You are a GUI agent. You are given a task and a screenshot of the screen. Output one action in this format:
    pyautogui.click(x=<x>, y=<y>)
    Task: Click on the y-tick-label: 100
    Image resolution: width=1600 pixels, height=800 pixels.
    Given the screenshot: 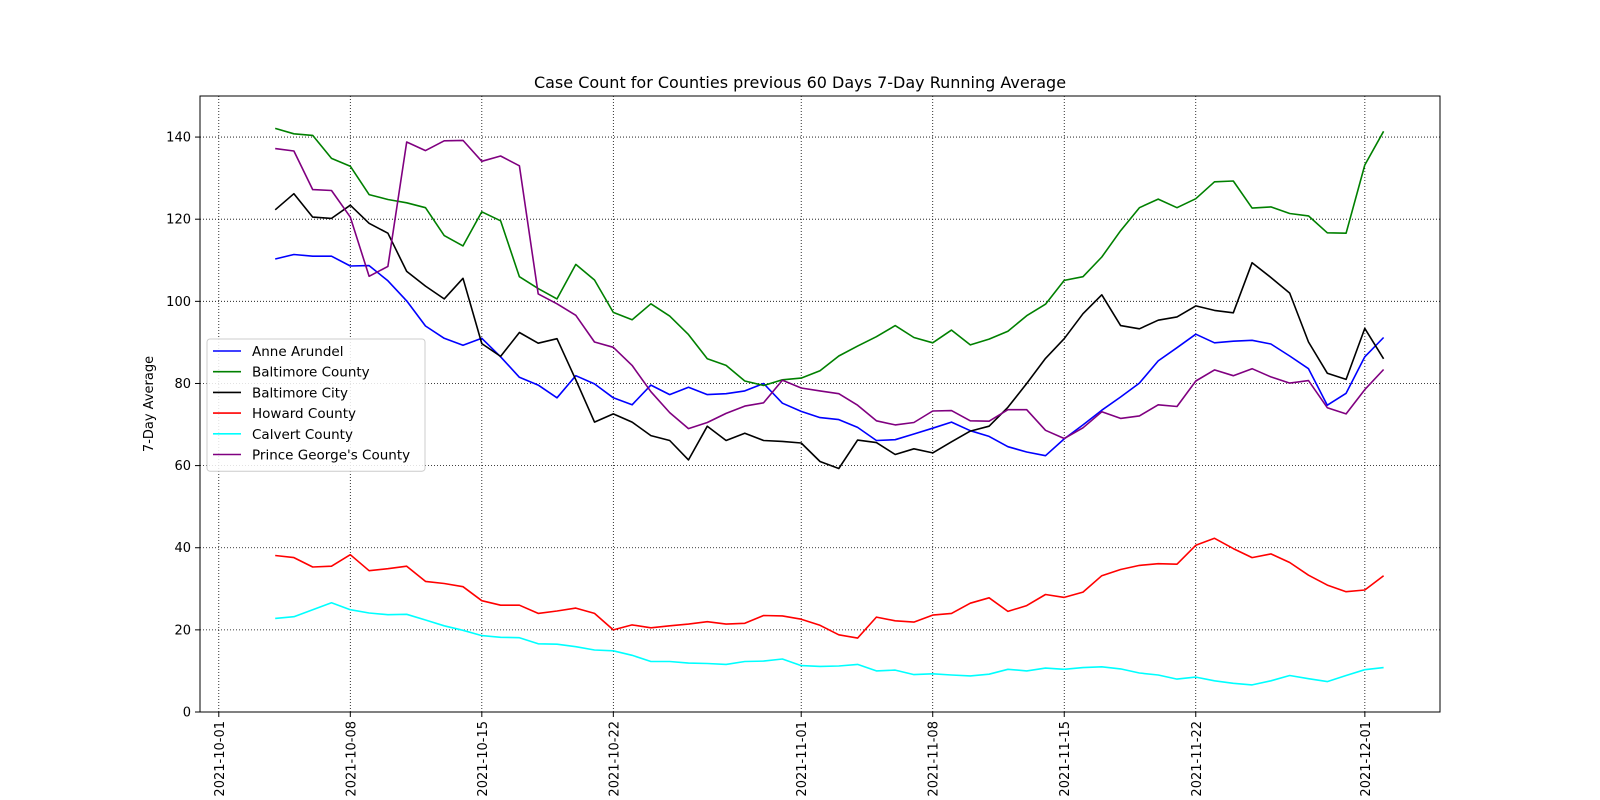 What is the action you would take?
    pyautogui.click(x=178, y=302)
    